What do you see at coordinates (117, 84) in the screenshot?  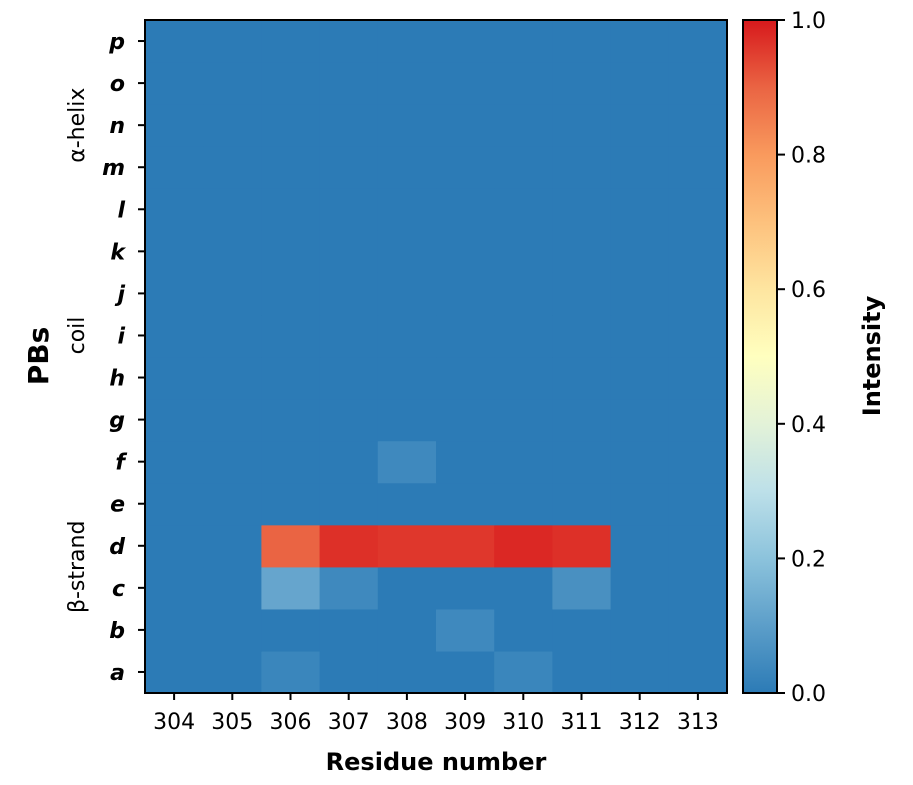 I see `y-tick-label: o` at bounding box center [117, 84].